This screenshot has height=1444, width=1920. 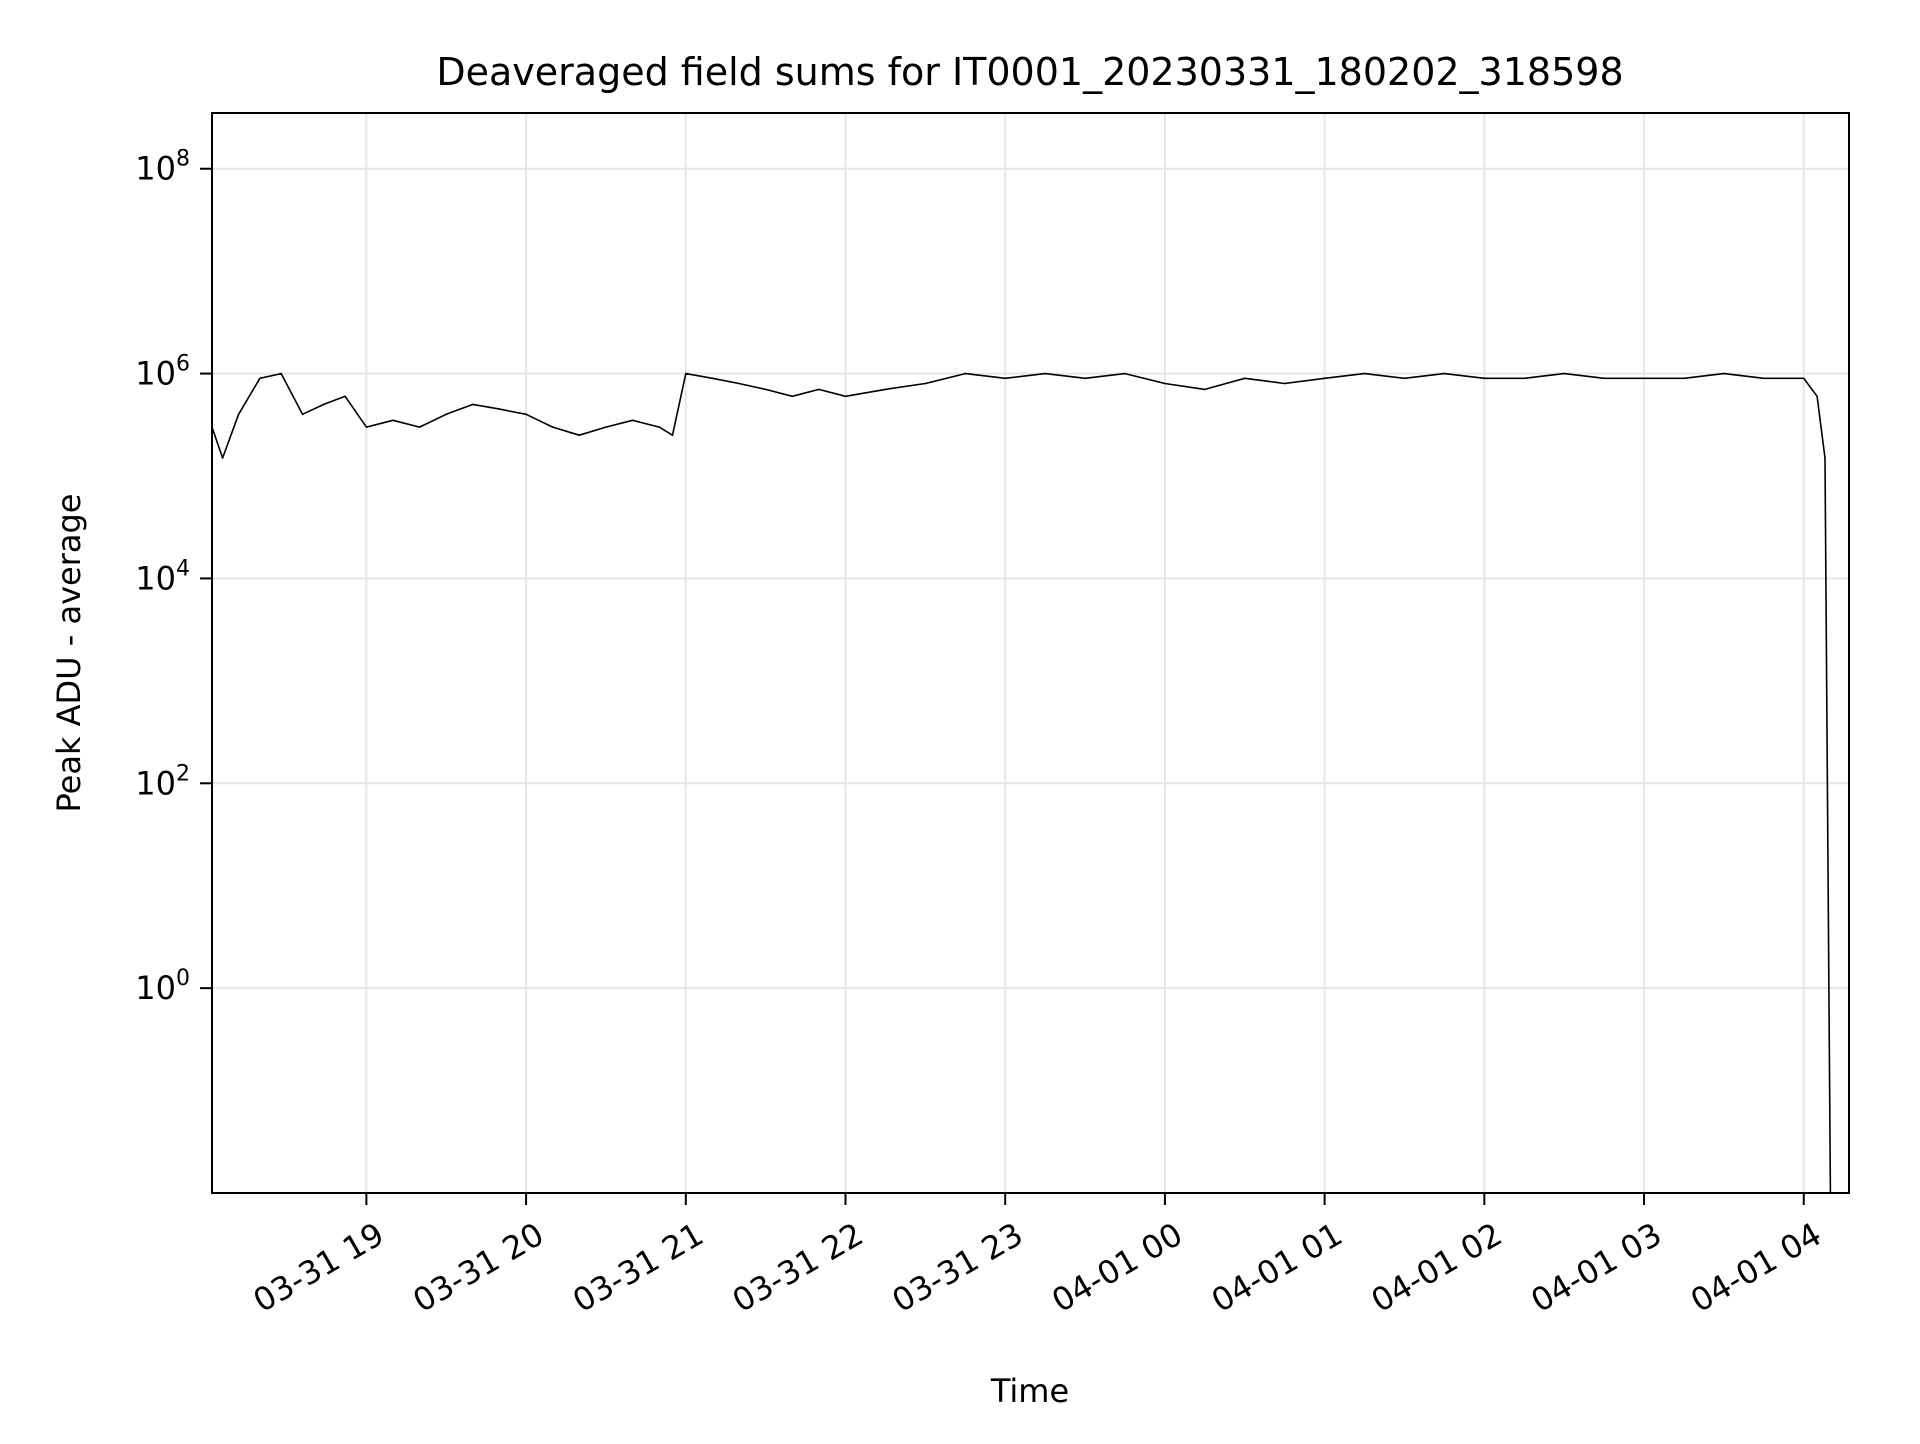 I want to click on x-tick-label: 04-01 02, so click(x=1437, y=1267).